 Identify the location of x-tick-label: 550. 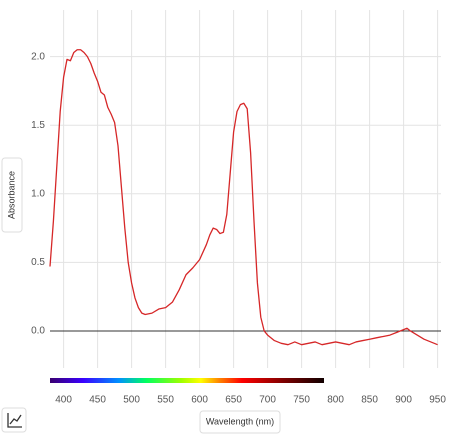
(165, 400).